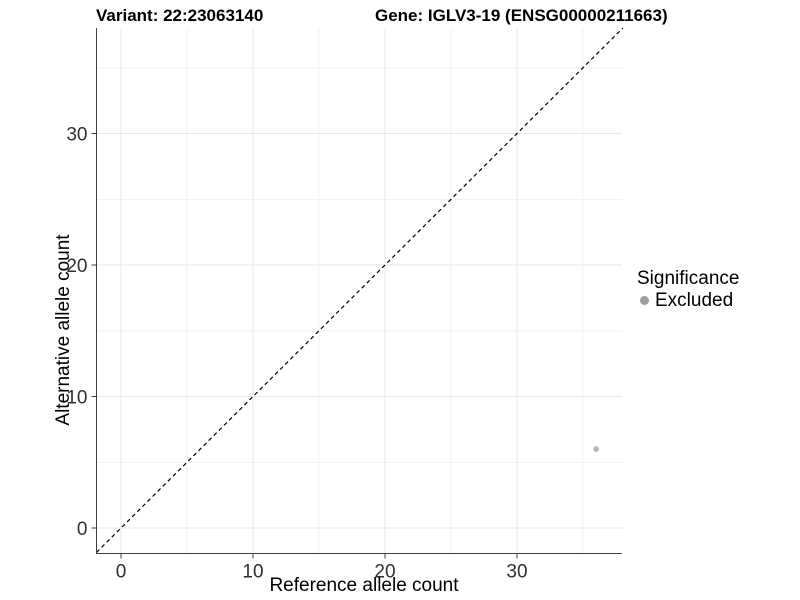  I want to click on legend: Significance Excluded, so click(688, 289).